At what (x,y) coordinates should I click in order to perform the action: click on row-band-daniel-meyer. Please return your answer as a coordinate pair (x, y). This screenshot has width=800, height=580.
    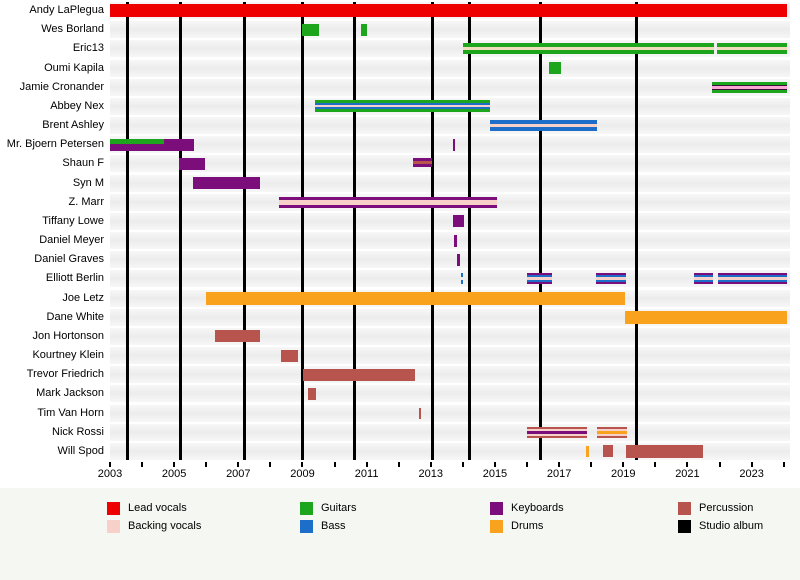
    Looking at the image, I should click on (450, 240).